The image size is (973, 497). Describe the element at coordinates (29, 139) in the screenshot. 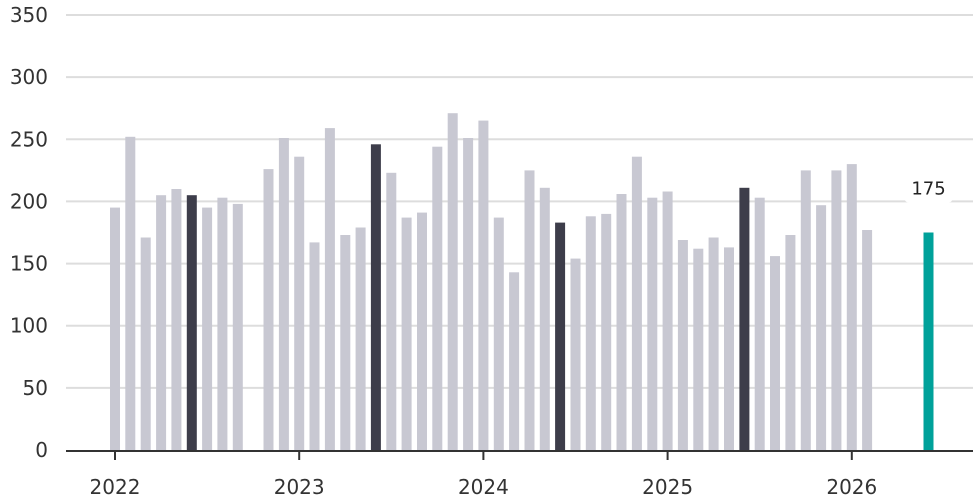

I see `y-tick-label: 250` at that location.